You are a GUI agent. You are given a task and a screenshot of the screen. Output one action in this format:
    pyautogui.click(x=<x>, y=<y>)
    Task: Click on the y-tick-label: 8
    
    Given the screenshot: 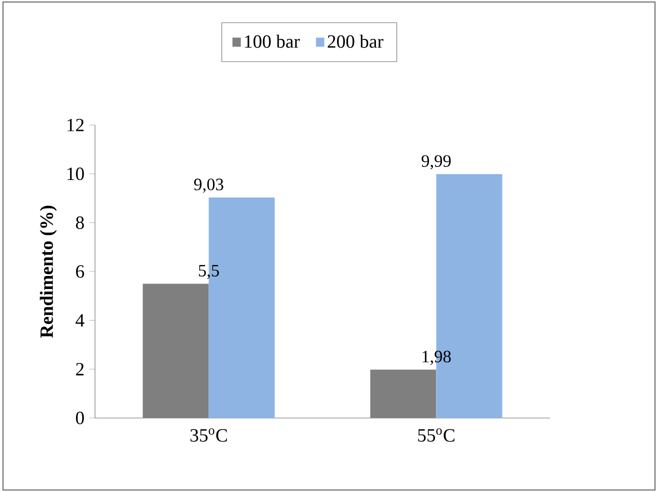 What is the action you would take?
    pyautogui.click(x=80, y=222)
    